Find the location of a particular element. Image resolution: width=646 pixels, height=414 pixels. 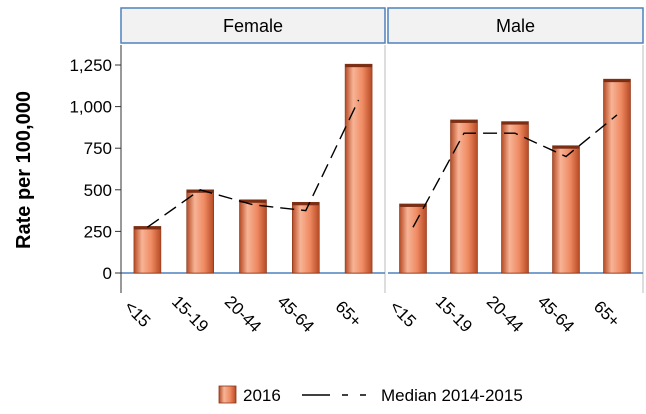

panel-header-female is located at coordinates (253, 25).